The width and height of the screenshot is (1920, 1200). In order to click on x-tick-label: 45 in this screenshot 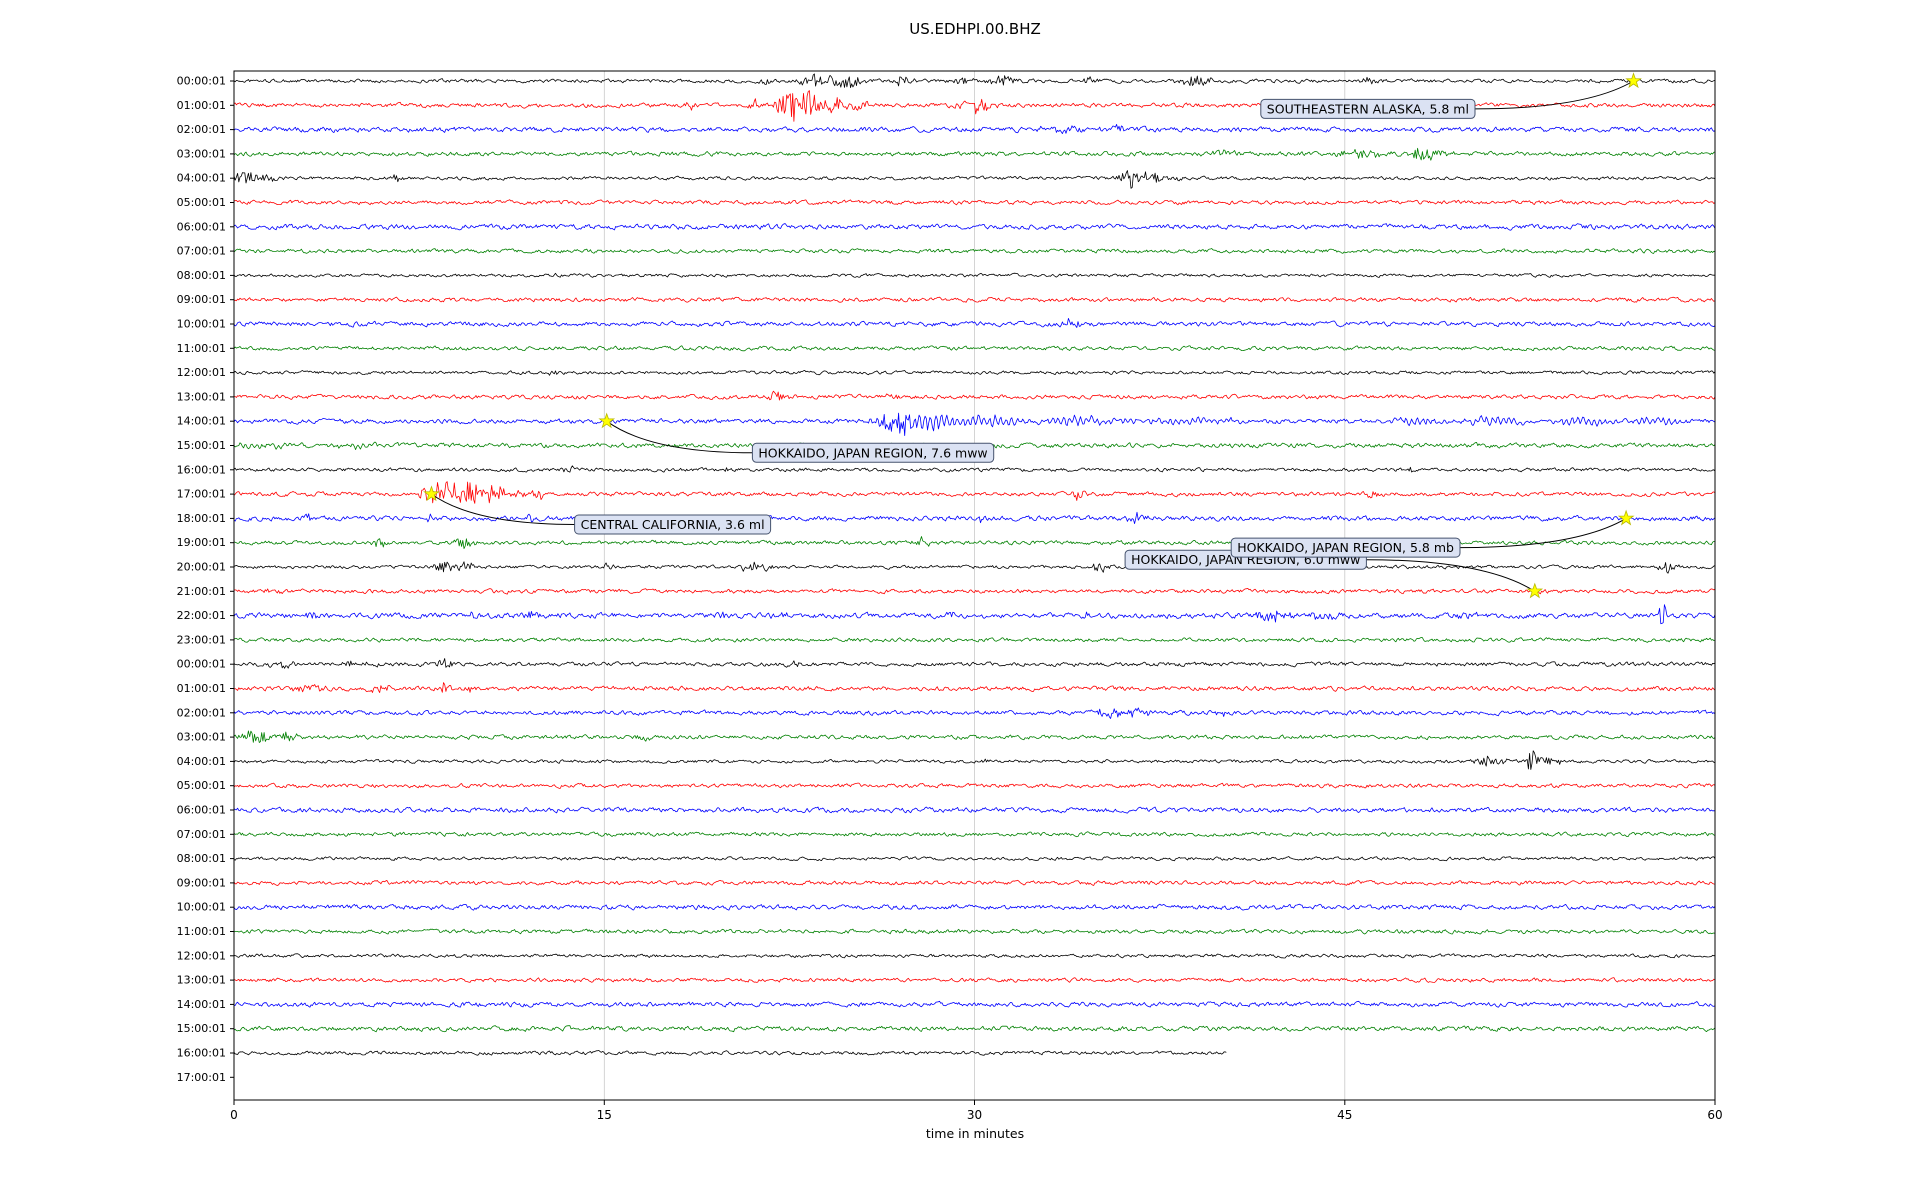, I will do `click(1344, 1115)`.